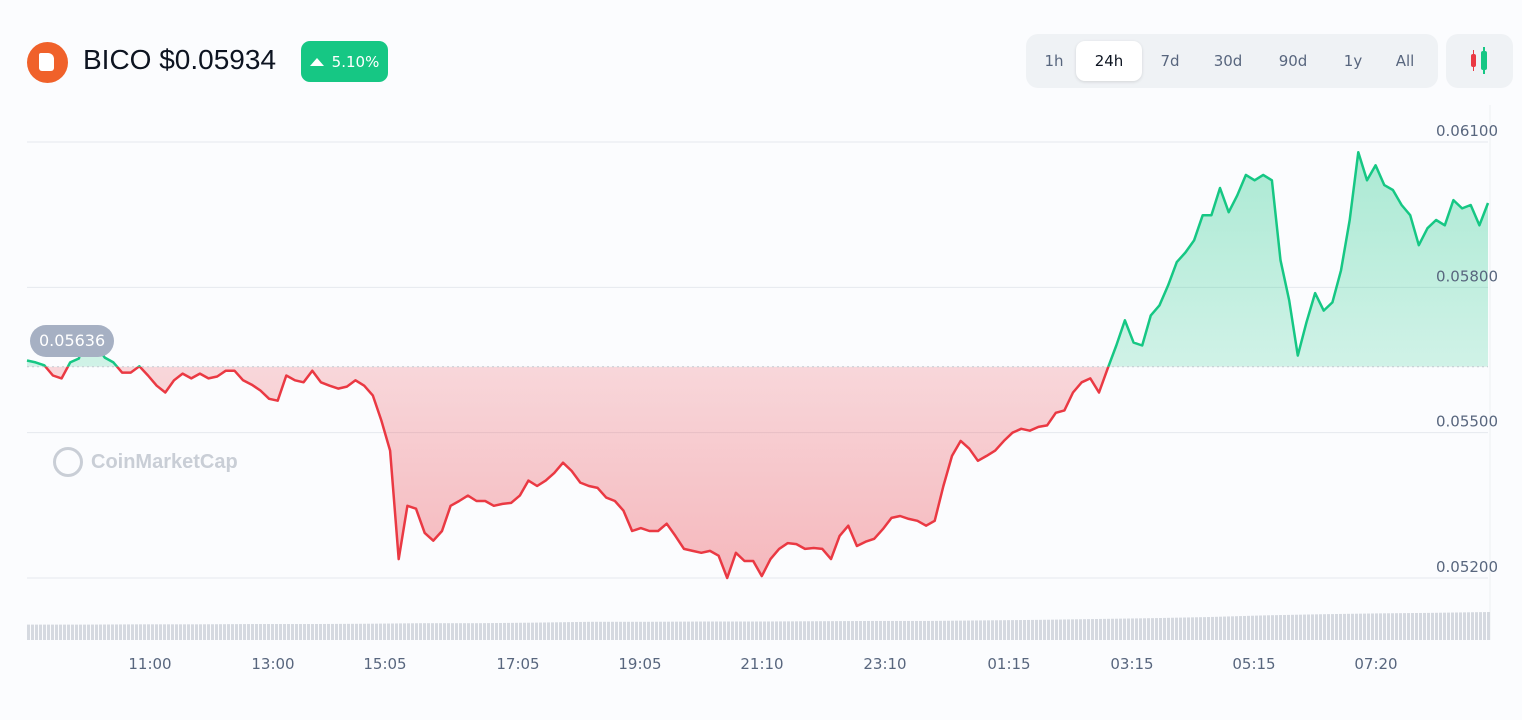 The height and width of the screenshot is (720, 1522). Describe the element at coordinates (1228, 61) in the screenshot. I see `tab-30d: 30d` at that location.